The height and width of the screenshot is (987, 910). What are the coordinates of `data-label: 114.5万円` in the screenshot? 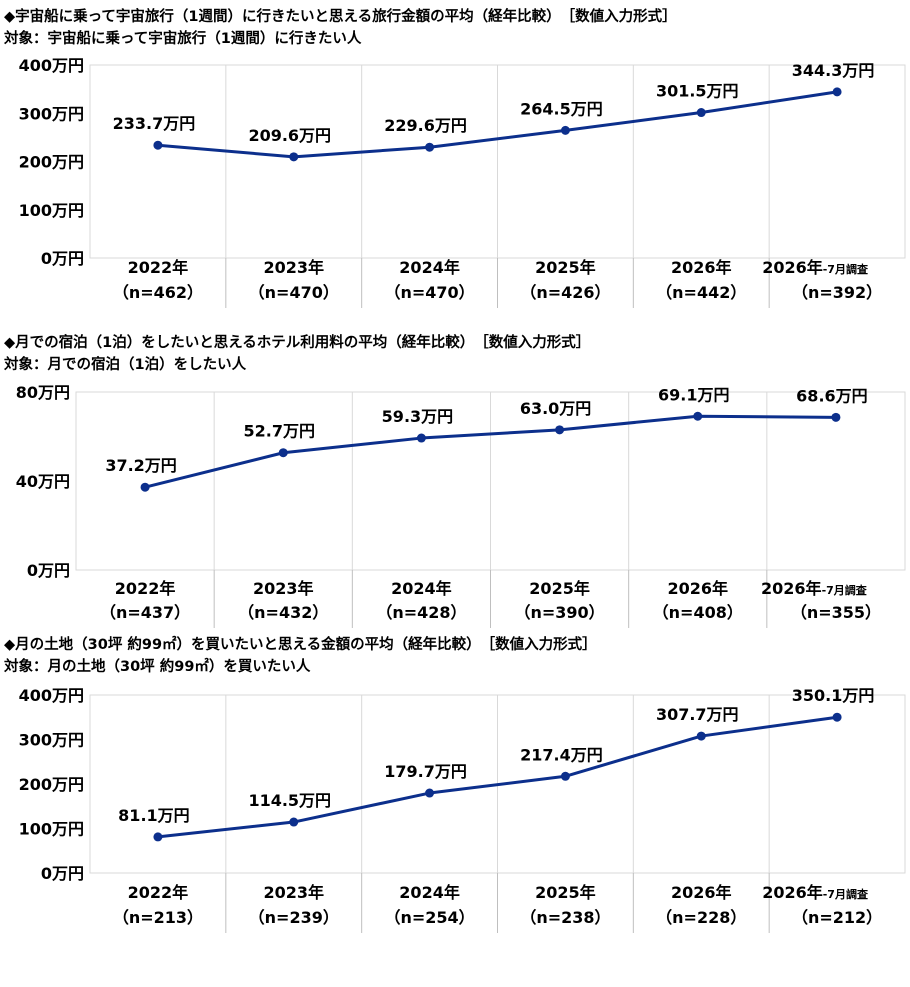 It's located at (289, 800).